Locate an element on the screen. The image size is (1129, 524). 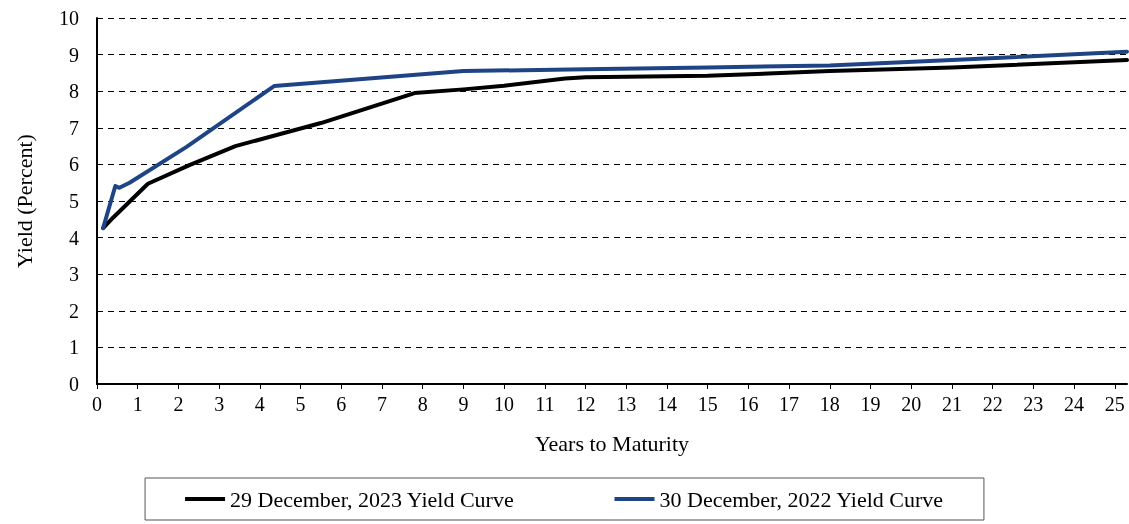
y-tick-label: 9 is located at coordinates (74, 54).